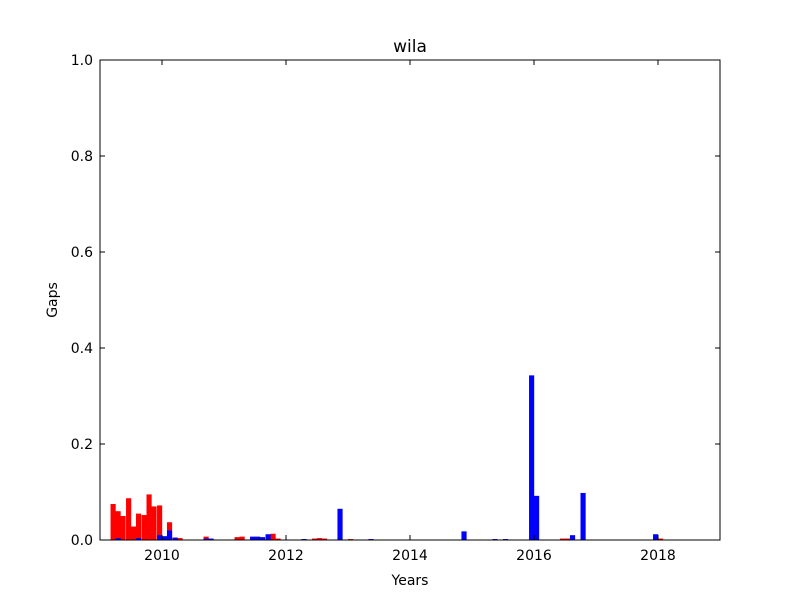 Image resolution: width=800 pixels, height=600 pixels. Describe the element at coordinates (82, 253) in the screenshot. I see `y-tick-label-3: 0.6` at that location.